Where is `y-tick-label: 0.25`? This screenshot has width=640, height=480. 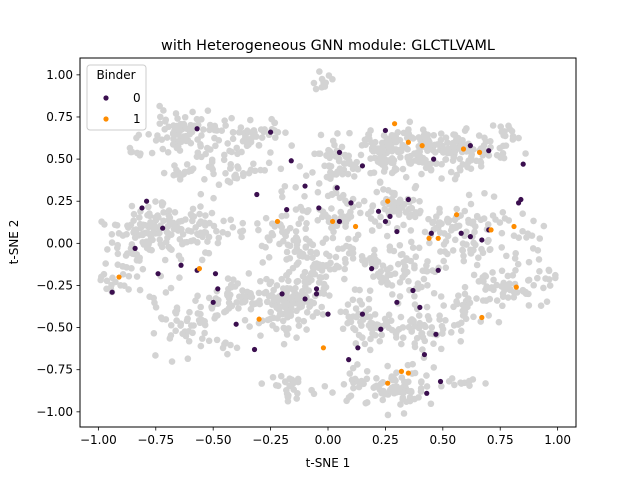 y-tick-label: 0.25 is located at coordinates (59, 201).